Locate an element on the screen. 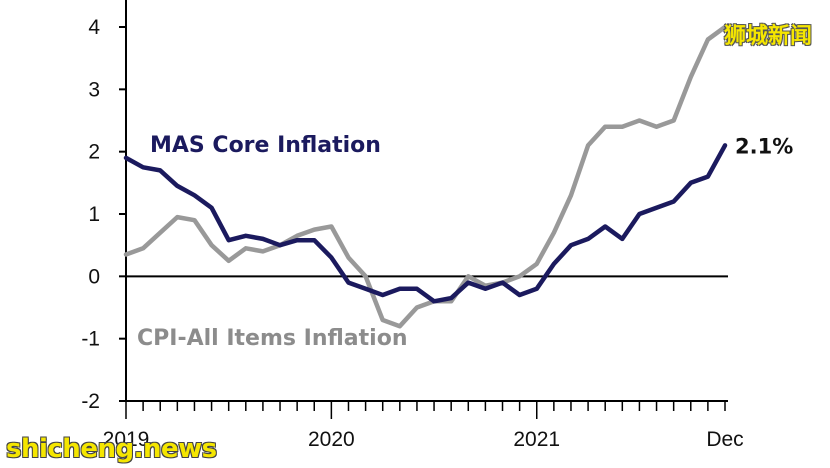  y-tick-label: -1 is located at coordinates (90, 339).